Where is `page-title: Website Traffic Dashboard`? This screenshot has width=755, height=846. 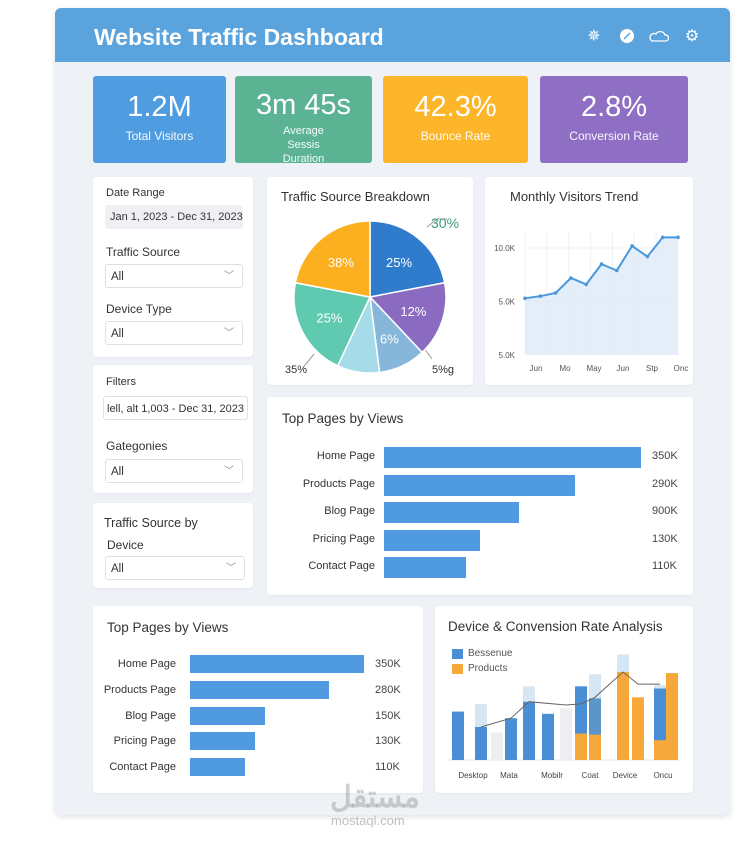
page-title: Website Traffic Dashboard is located at coordinates (239, 37).